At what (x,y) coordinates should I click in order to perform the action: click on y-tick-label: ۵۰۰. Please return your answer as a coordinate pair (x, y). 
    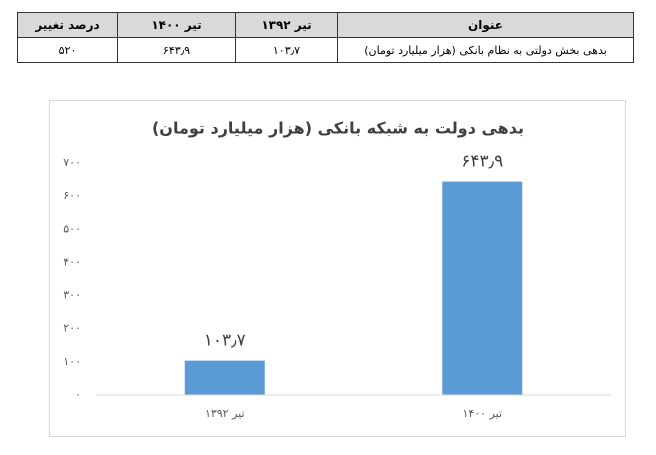
    Looking at the image, I should click on (72, 228).